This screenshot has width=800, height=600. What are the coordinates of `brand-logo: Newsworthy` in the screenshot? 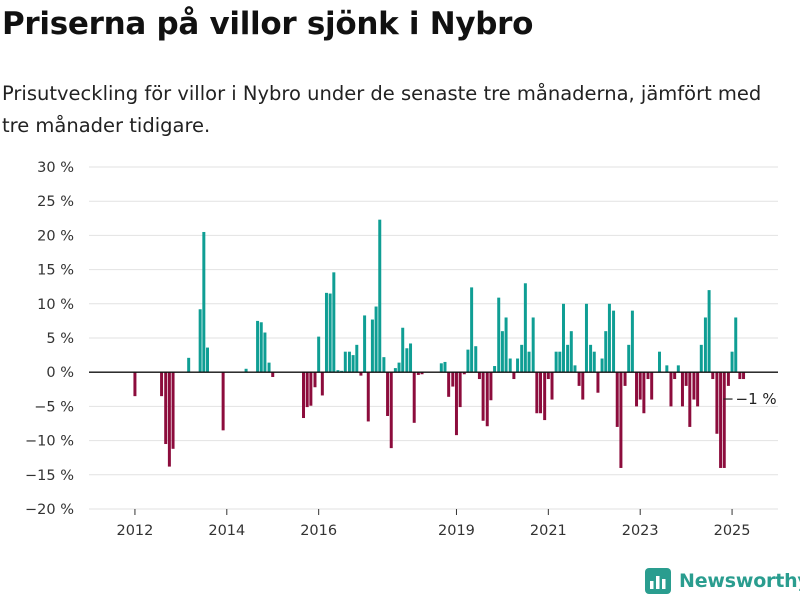 It's located at (722, 581).